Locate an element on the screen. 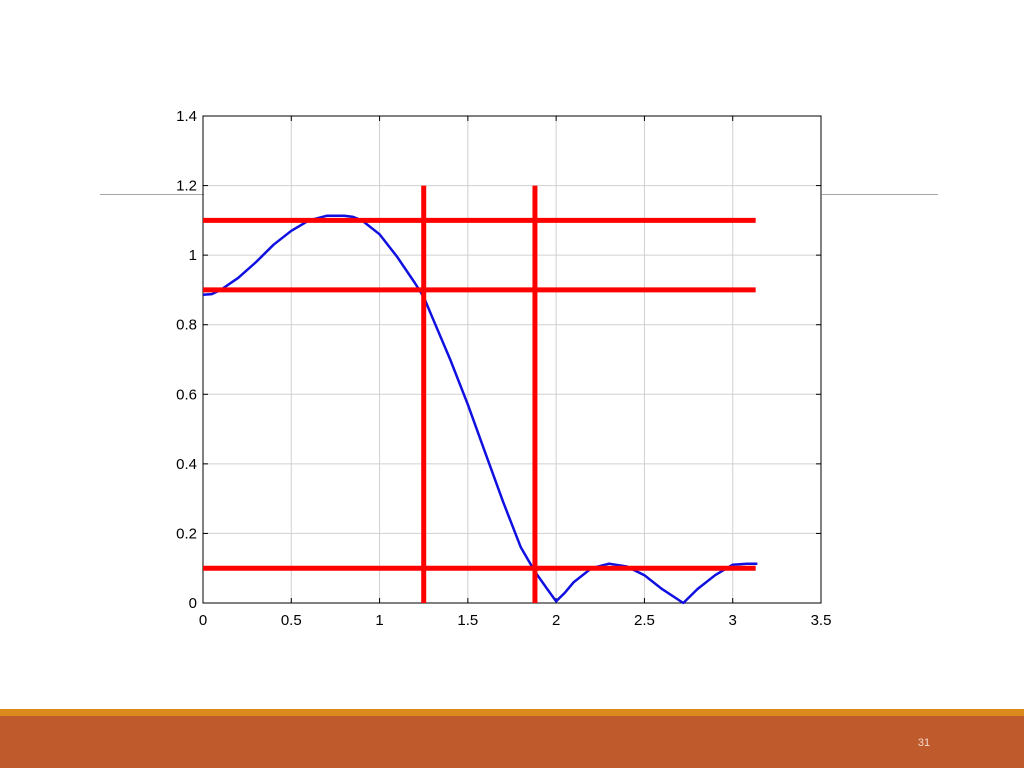 The image size is (1024, 768). y-tick-label: 0 is located at coordinates (193, 603).